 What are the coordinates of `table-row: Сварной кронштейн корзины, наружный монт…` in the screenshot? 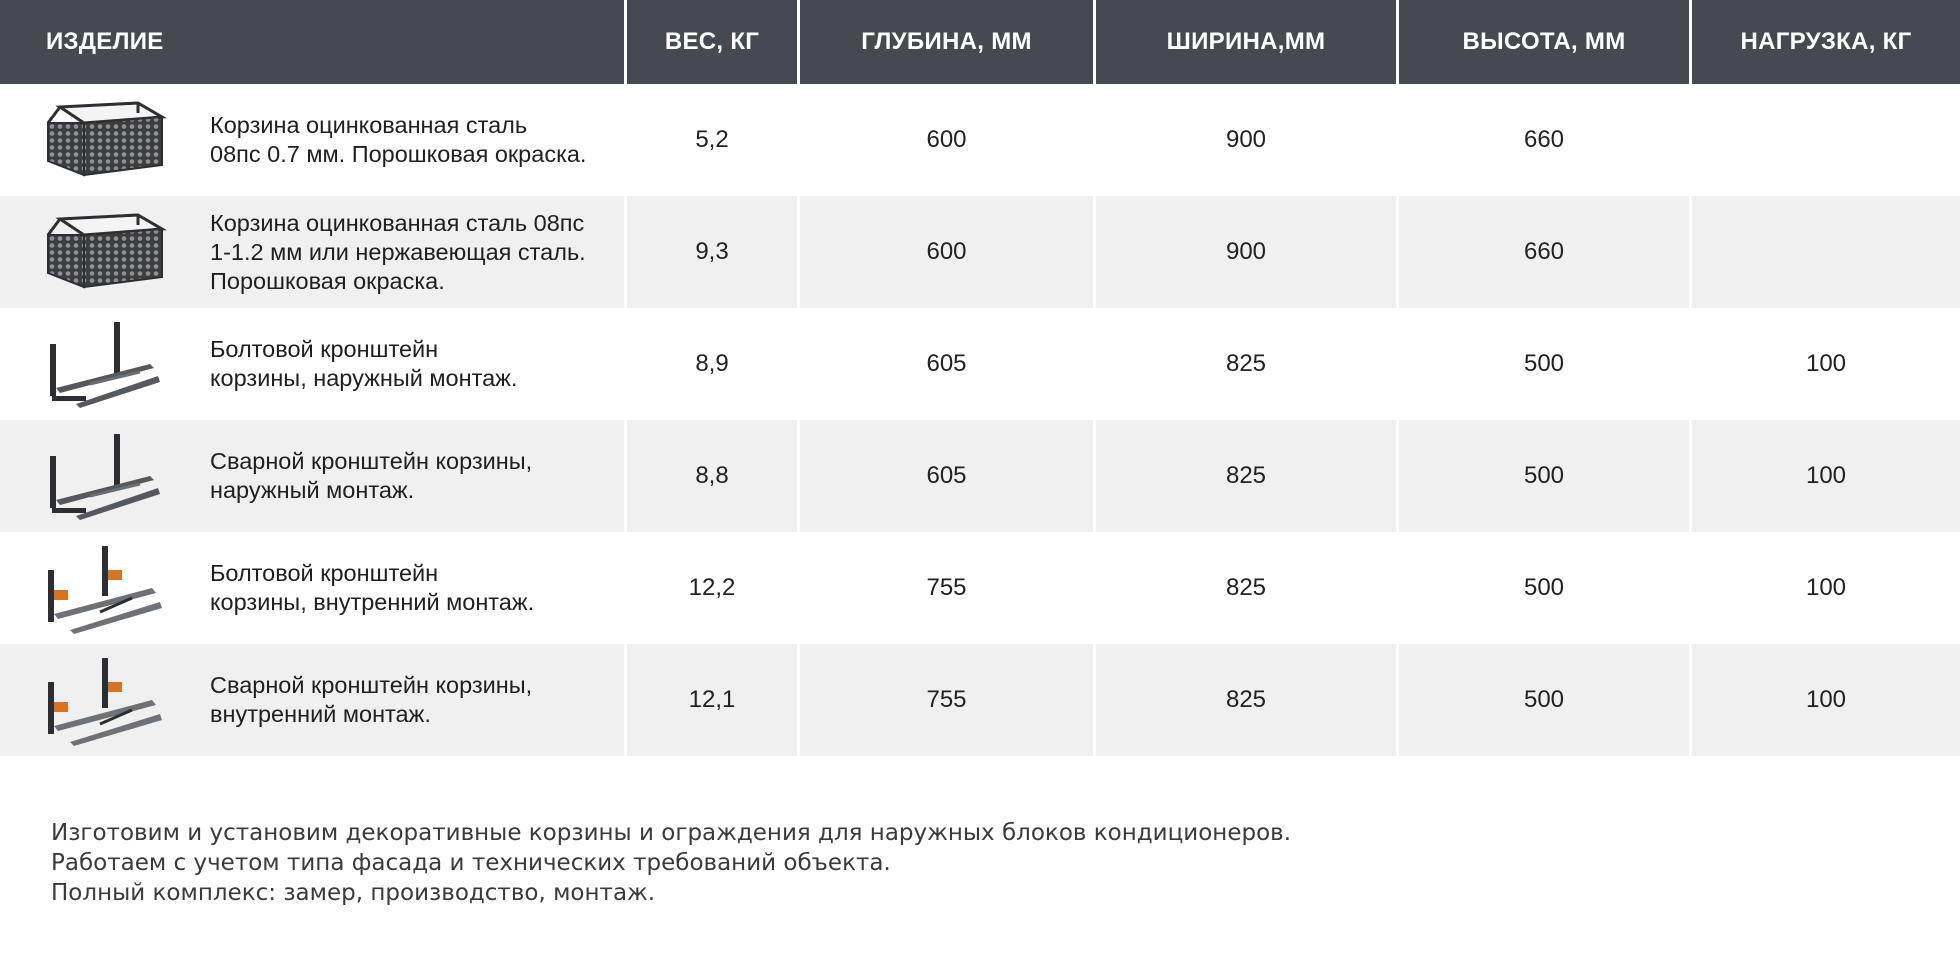 It's located at (980, 476).